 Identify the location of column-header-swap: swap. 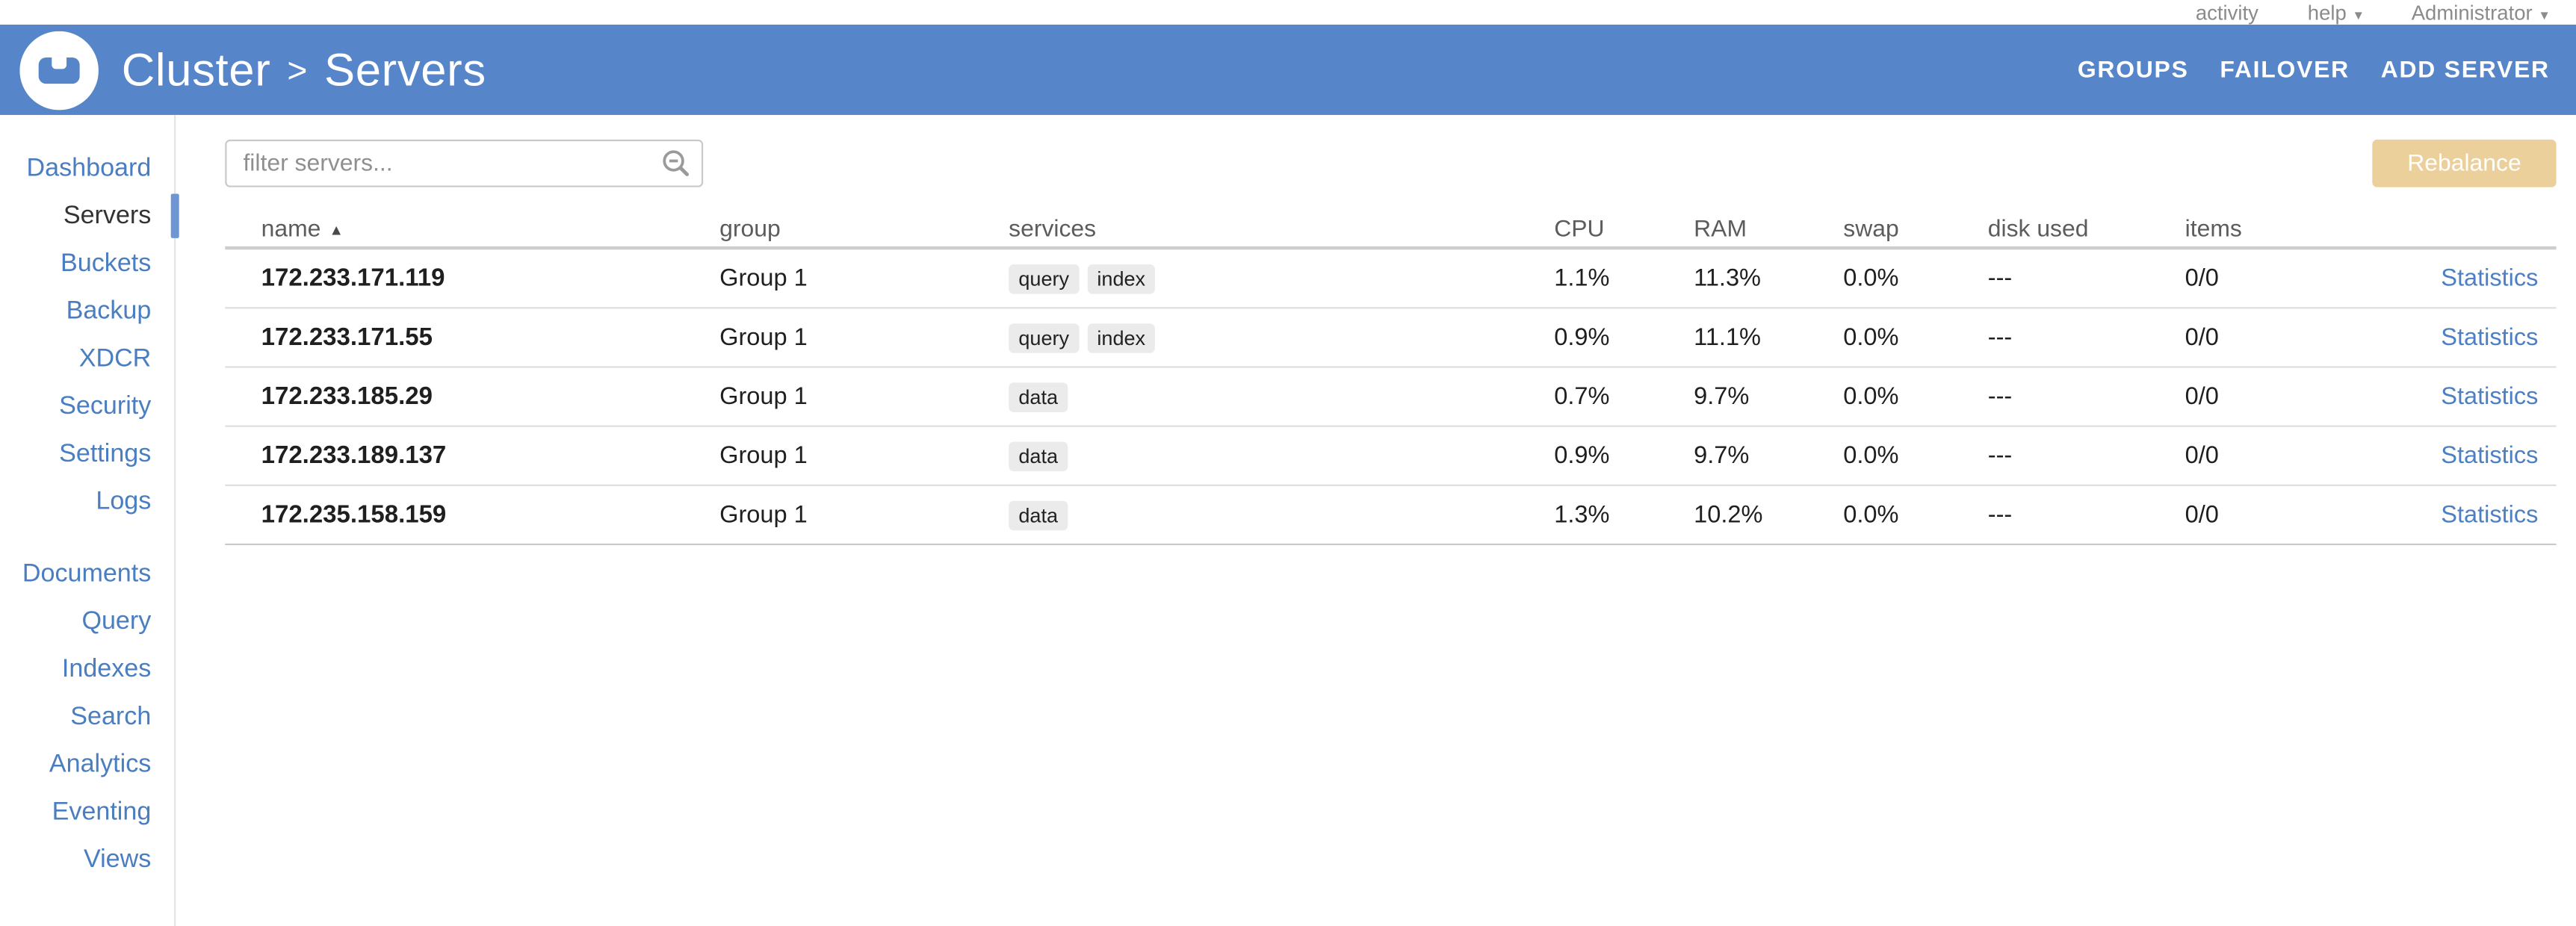
(1871, 230).